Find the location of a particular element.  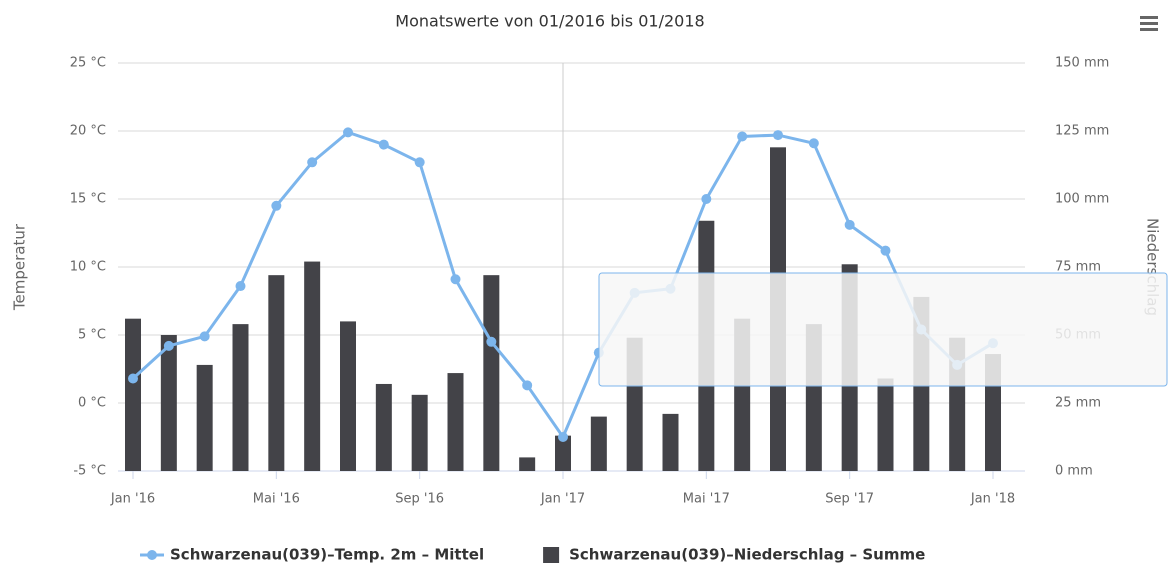

y-tick-label: -5 °C is located at coordinates (89, 471).